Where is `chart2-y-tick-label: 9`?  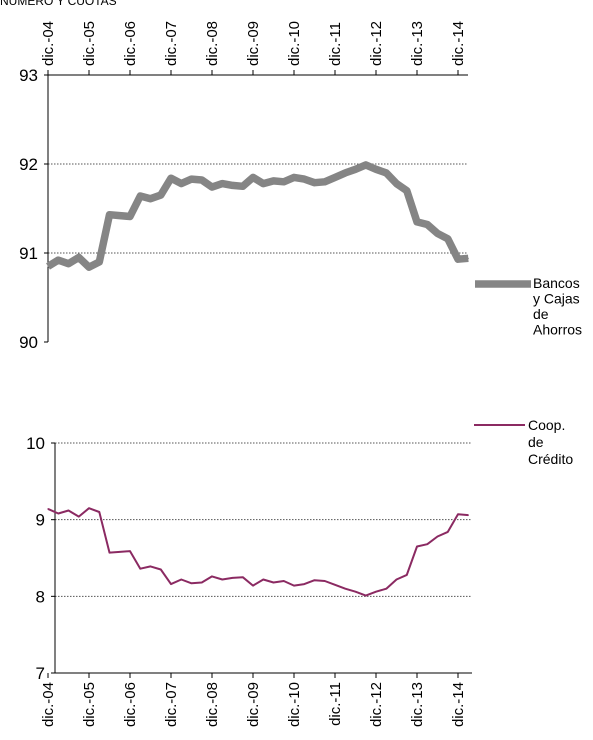
chart2-y-tick-label: 9 is located at coordinates (40, 520).